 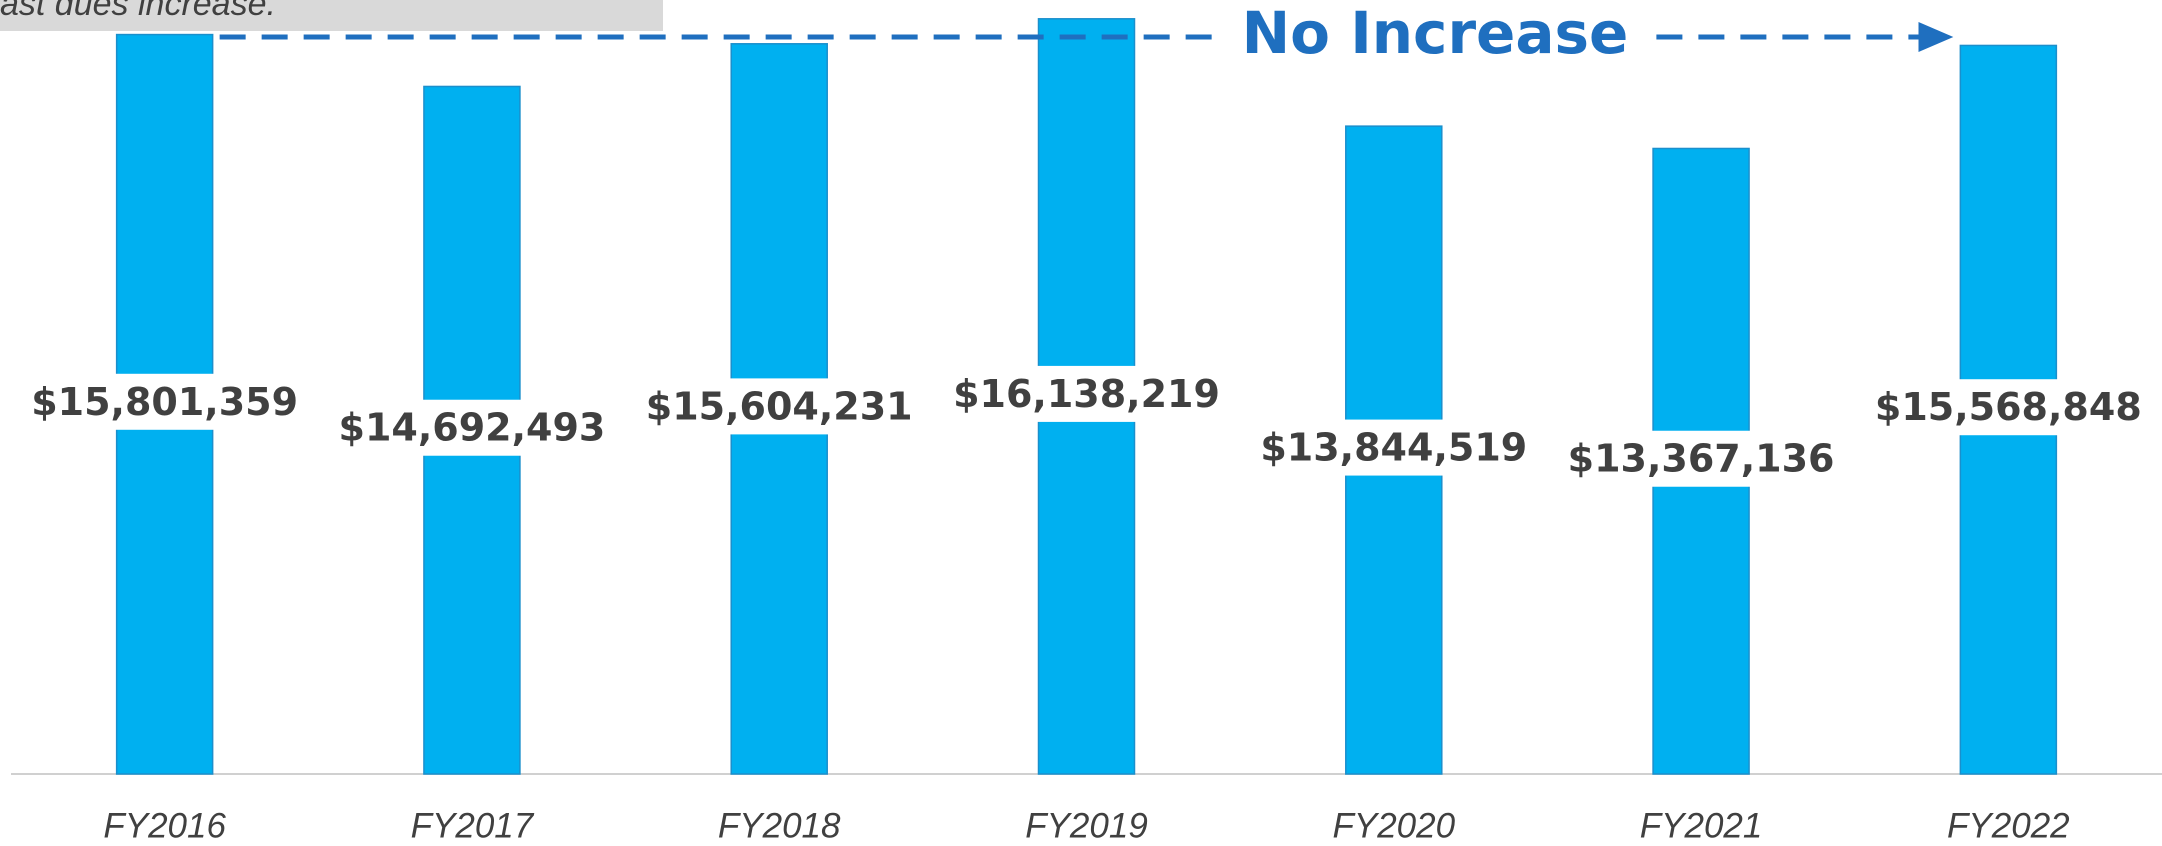 What do you see at coordinates (1086, 825) in the screenshot?
I see `x-tick-label: FY2019` at bounding box center [1086, 825].